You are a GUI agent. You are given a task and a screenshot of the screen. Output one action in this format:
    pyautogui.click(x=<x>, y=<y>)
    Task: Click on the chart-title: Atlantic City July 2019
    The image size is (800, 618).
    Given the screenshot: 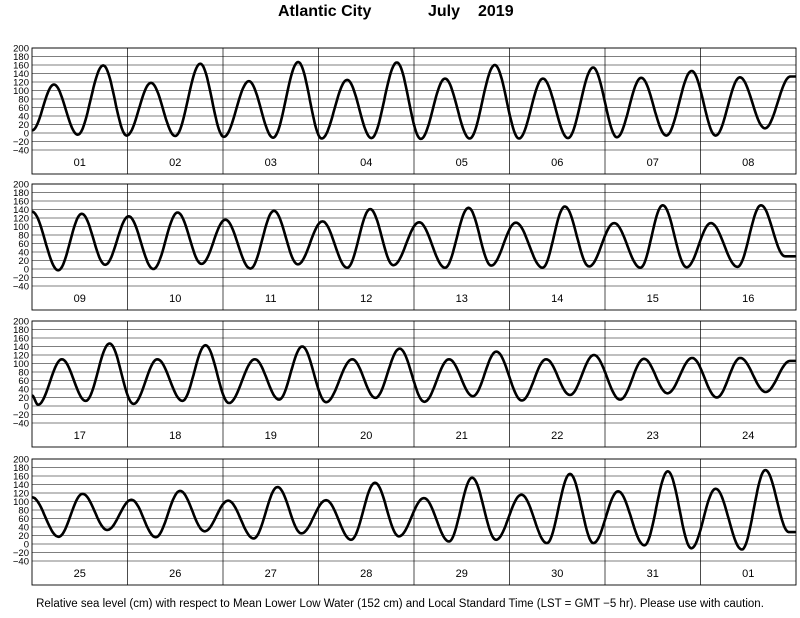 What is the action you would take?
    pyautogui.click(x=400, y=16)
    